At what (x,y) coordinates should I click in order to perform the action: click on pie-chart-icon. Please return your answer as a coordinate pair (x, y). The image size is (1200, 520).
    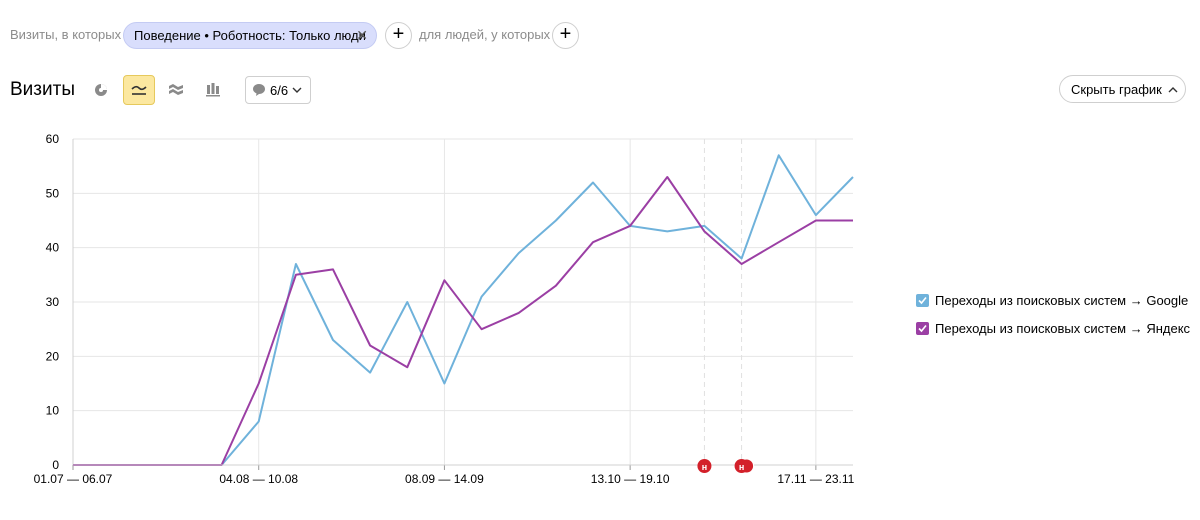
    Looking at the image, I should click on (101, 90).